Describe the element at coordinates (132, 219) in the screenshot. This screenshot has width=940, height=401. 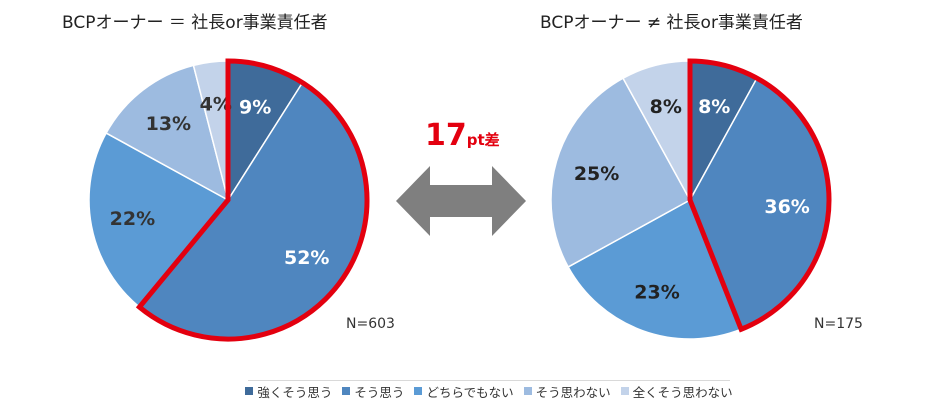
I see `left-slice-label-3: 22%` at that location.